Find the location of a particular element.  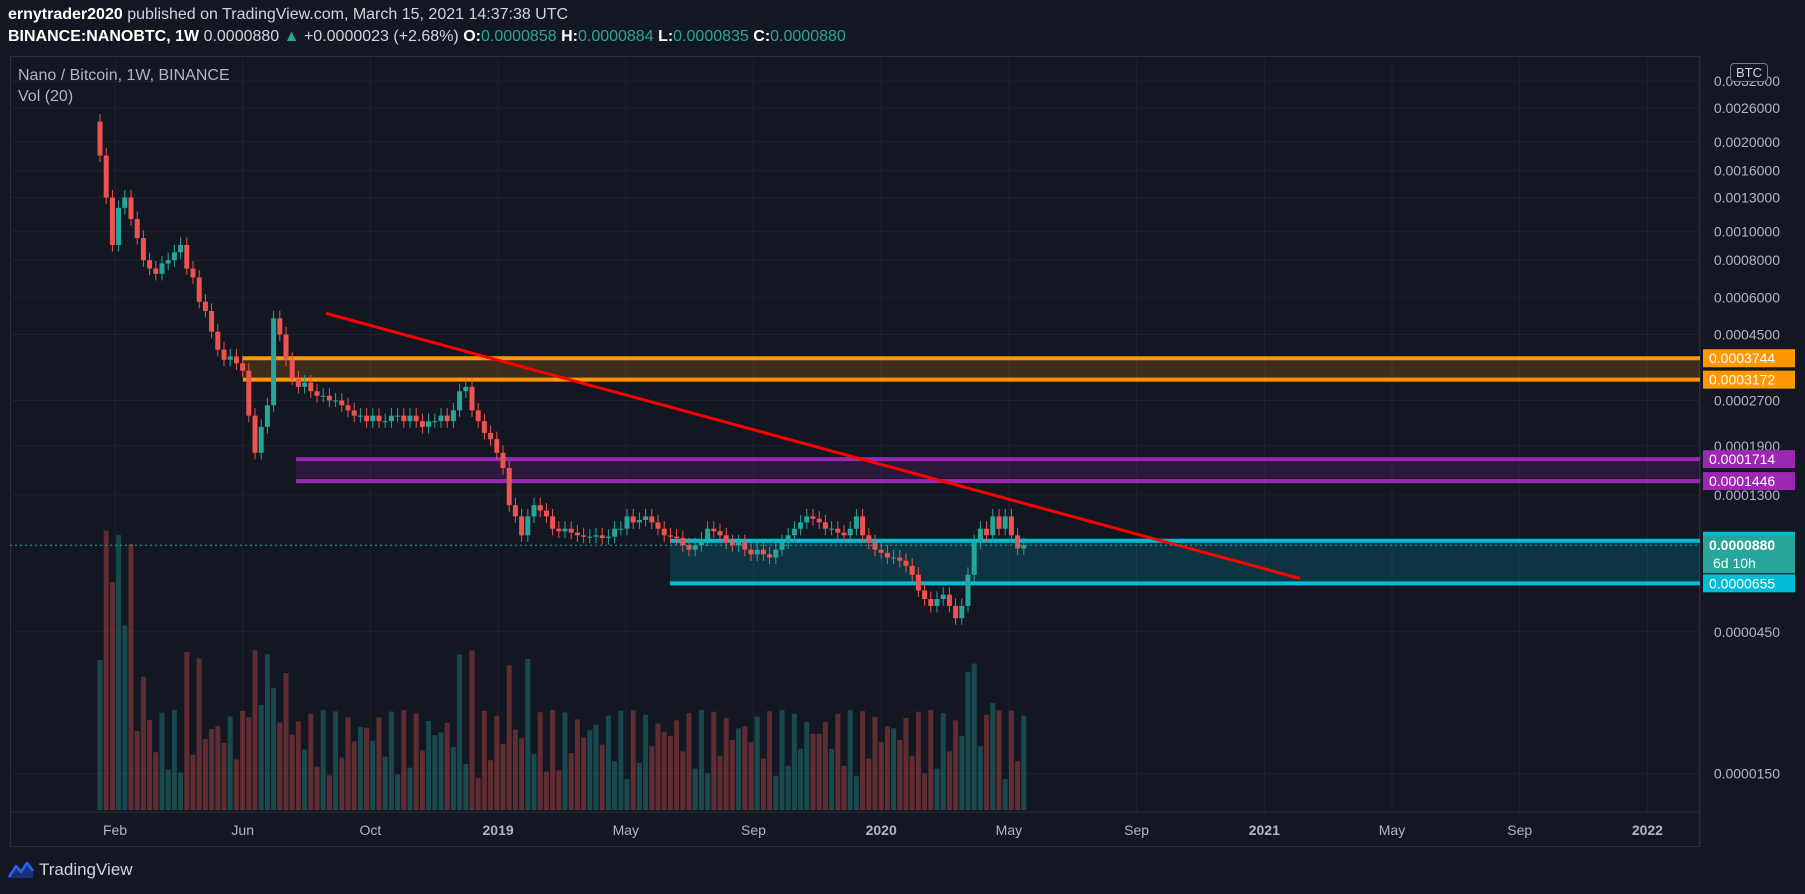

currency-scale-badge: BTC is located at coordinates (1749, 72).